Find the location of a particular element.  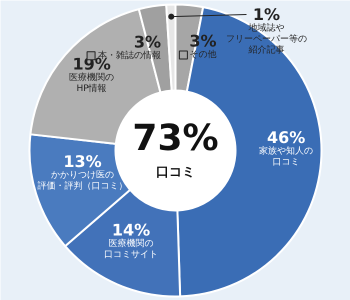

slice-label: 医療機関の口コミサイト is located at coordinates (131, 249).